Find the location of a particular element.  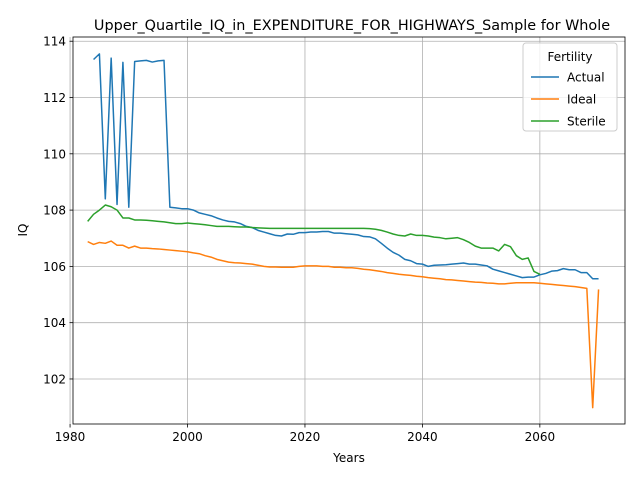

x-tick-label: 1980 is located at coordinates (70, 437).